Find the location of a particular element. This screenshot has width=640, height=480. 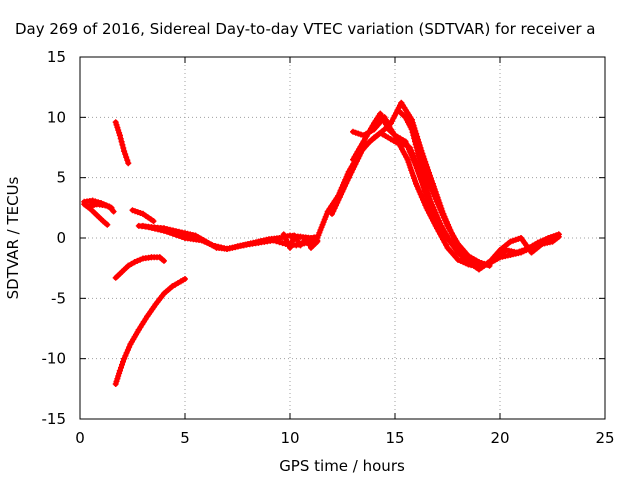

x-axis-label: GPS time / hours is located at coordinates (342, 466).